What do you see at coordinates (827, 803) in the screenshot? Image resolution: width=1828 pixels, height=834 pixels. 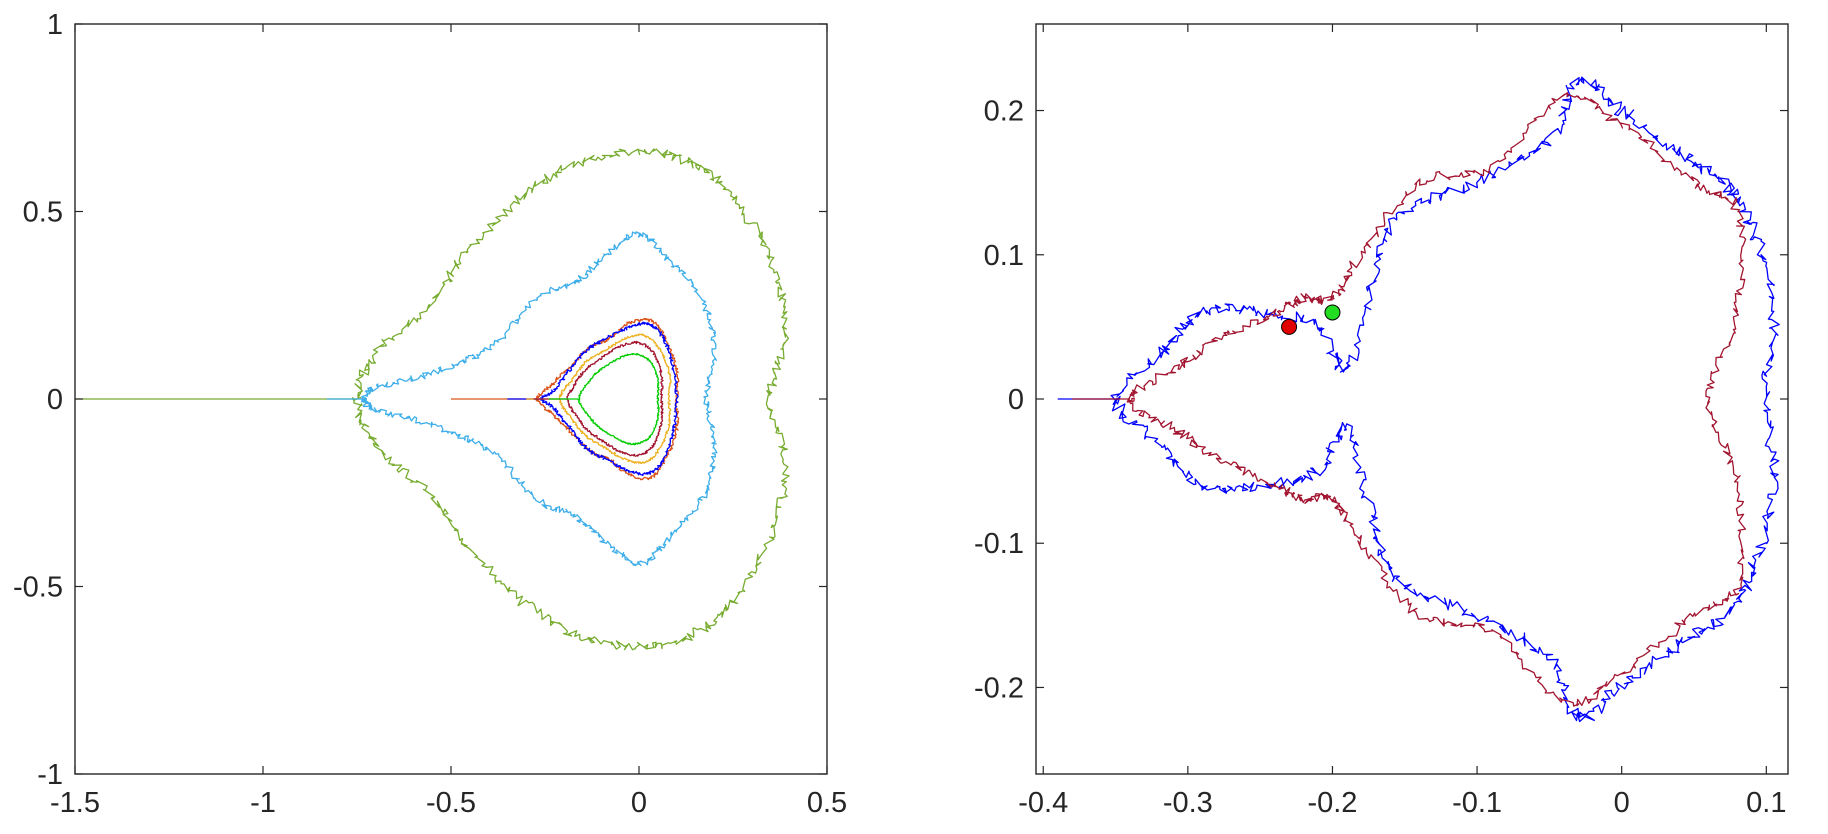 I see `x-tick-label: 0.5` at bounding box center [827, 803].